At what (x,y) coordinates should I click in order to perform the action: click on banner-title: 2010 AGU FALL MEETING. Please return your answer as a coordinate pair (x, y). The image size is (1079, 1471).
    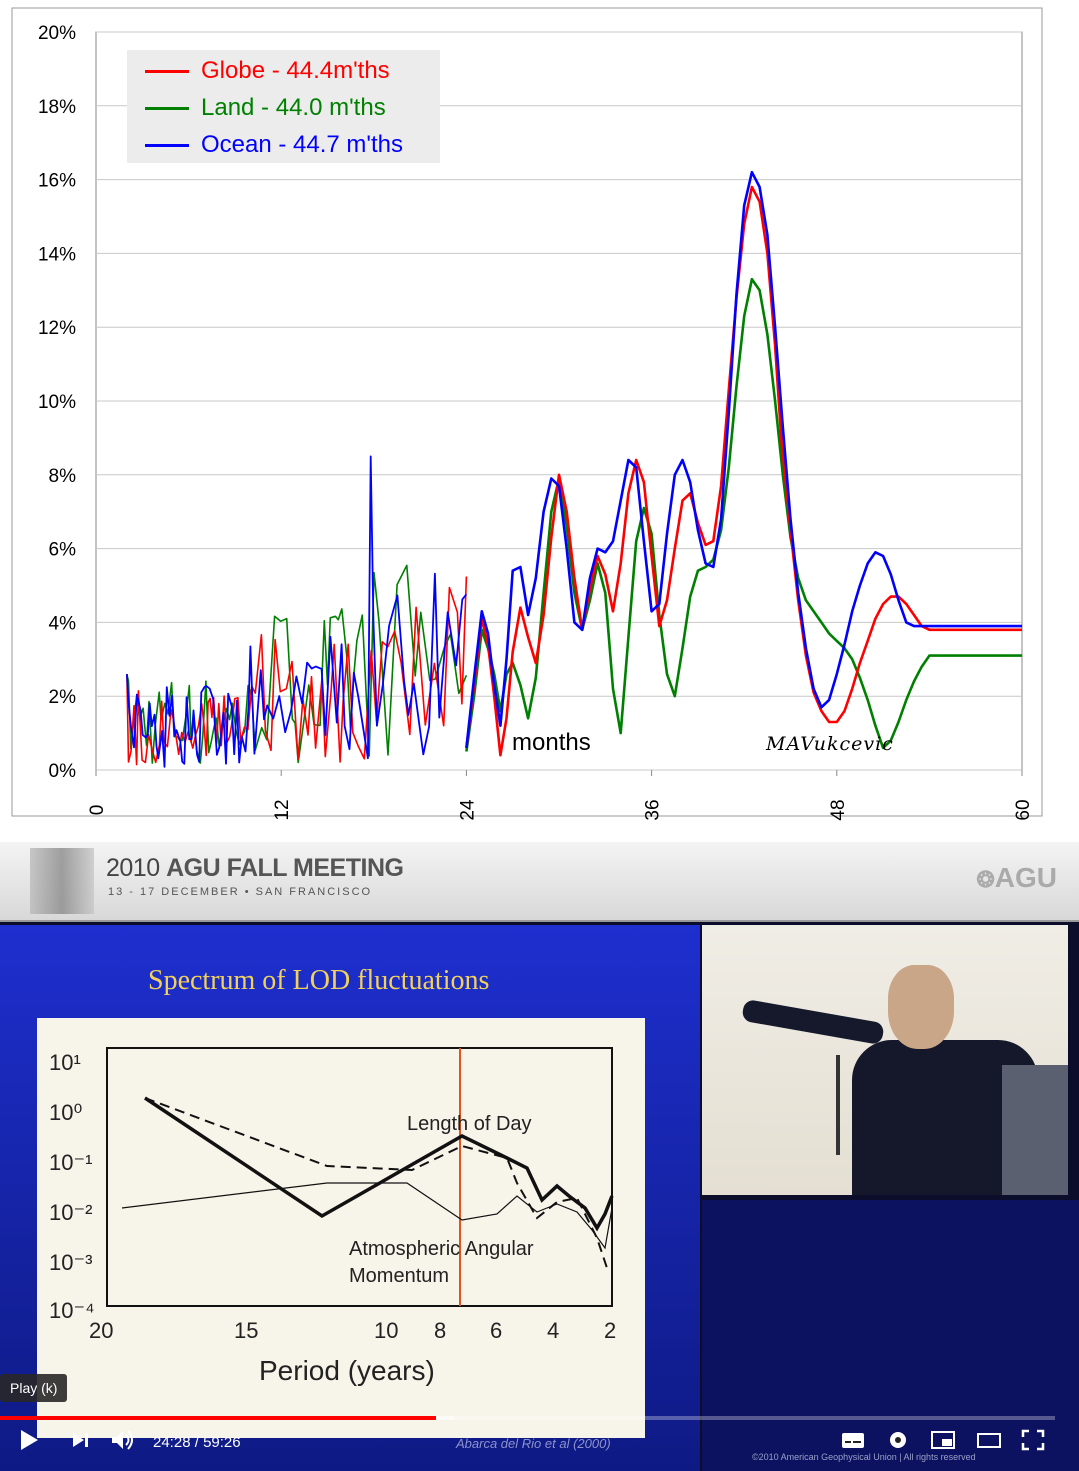
    Looking at the image, I should click on (255, 868).